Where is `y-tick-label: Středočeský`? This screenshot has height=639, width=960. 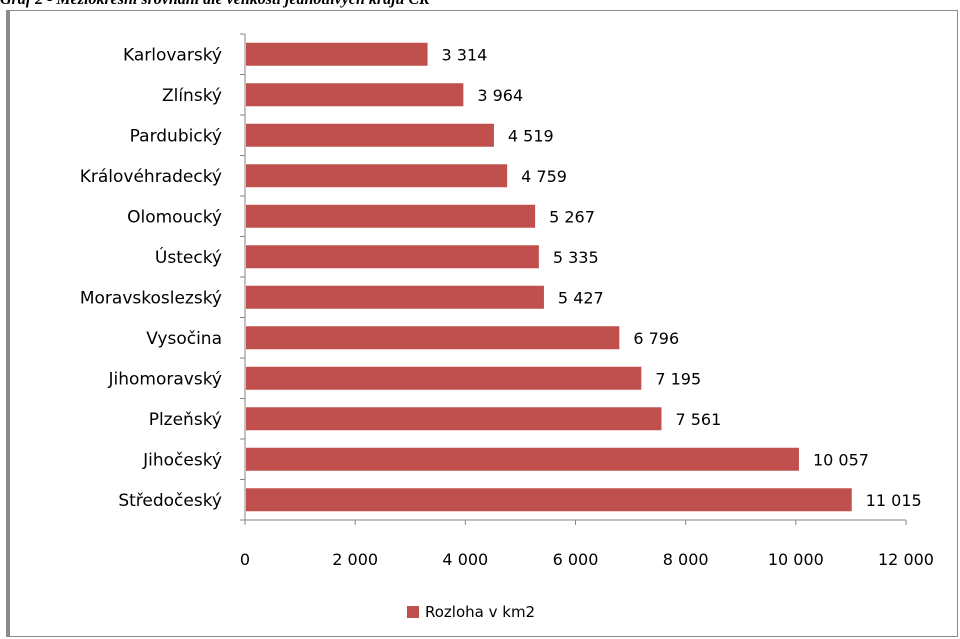 y-tick-label: Středočeský is located at coordinates (170, 501).